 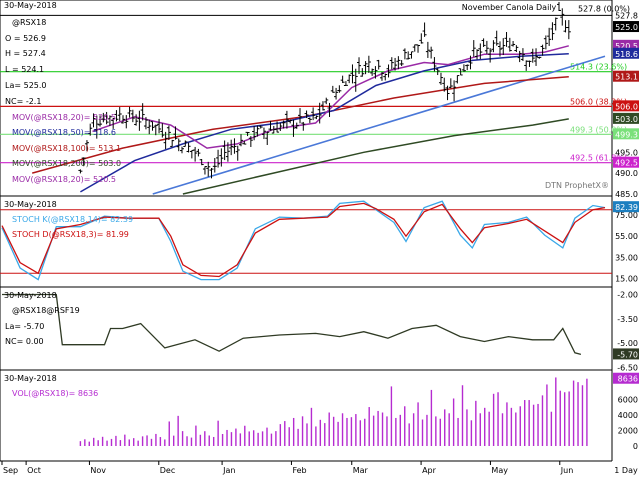 I want to click on spread-tick-0: -2.00, so click(x=627, y=294).